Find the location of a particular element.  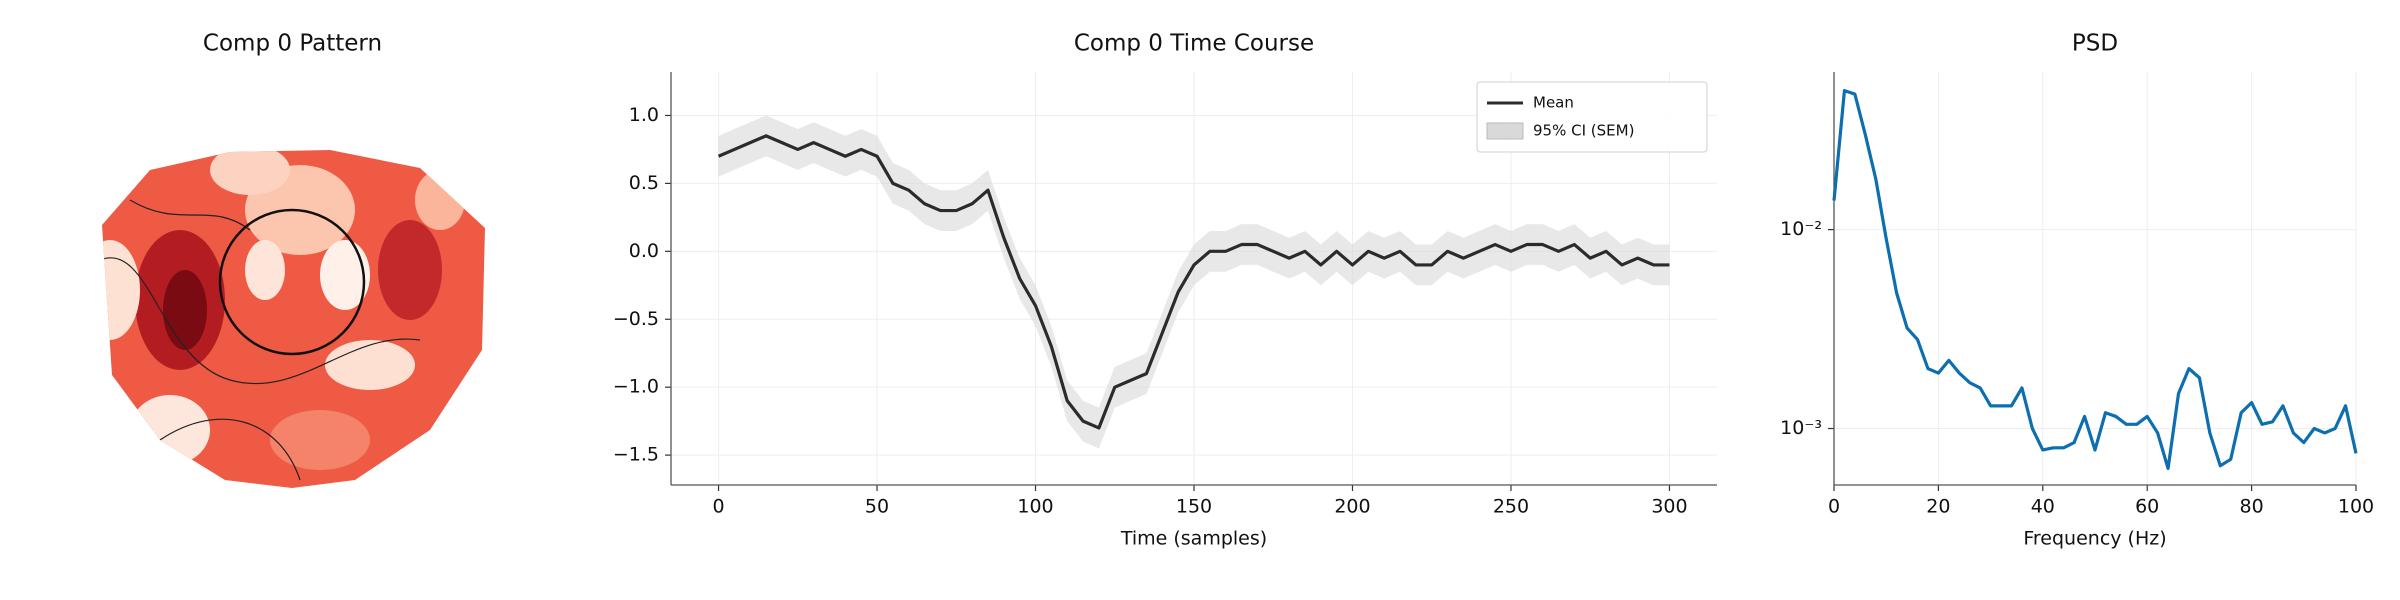

x-tick-label: 200 is located at coordinates (1352, 507).